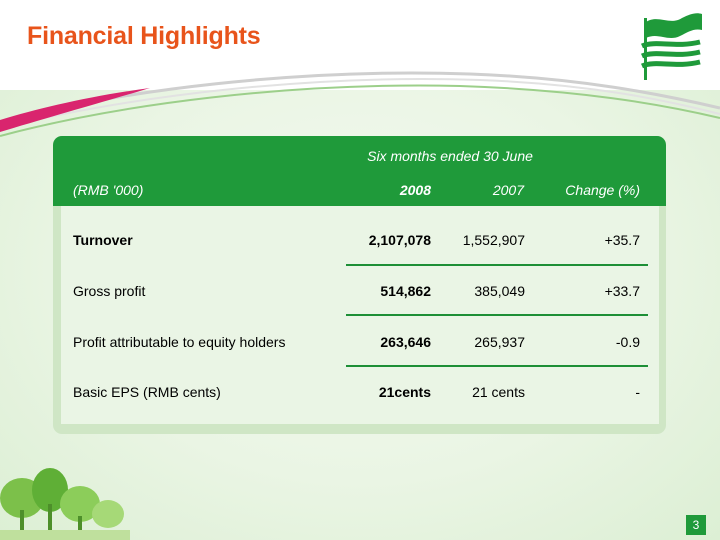  What do you see at coordinates (405, 291) in the screenshot?
I see `cell-gross-profit-2008: 514,862` at bounding box center [405, 291].